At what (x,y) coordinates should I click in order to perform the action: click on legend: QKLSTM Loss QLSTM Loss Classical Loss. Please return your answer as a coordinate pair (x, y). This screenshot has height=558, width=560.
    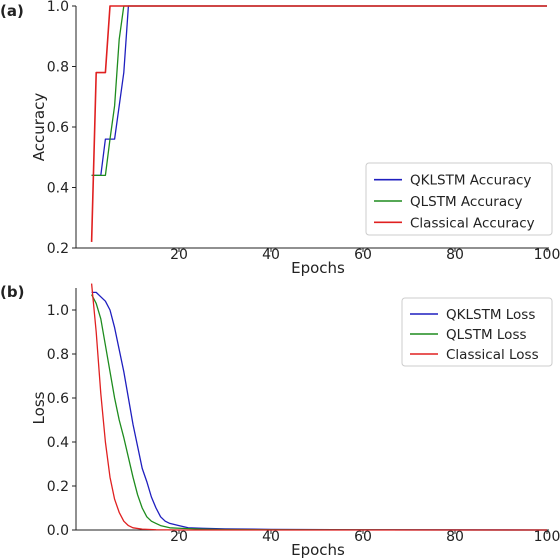
    Looking at the image, I should click on (477, 332).